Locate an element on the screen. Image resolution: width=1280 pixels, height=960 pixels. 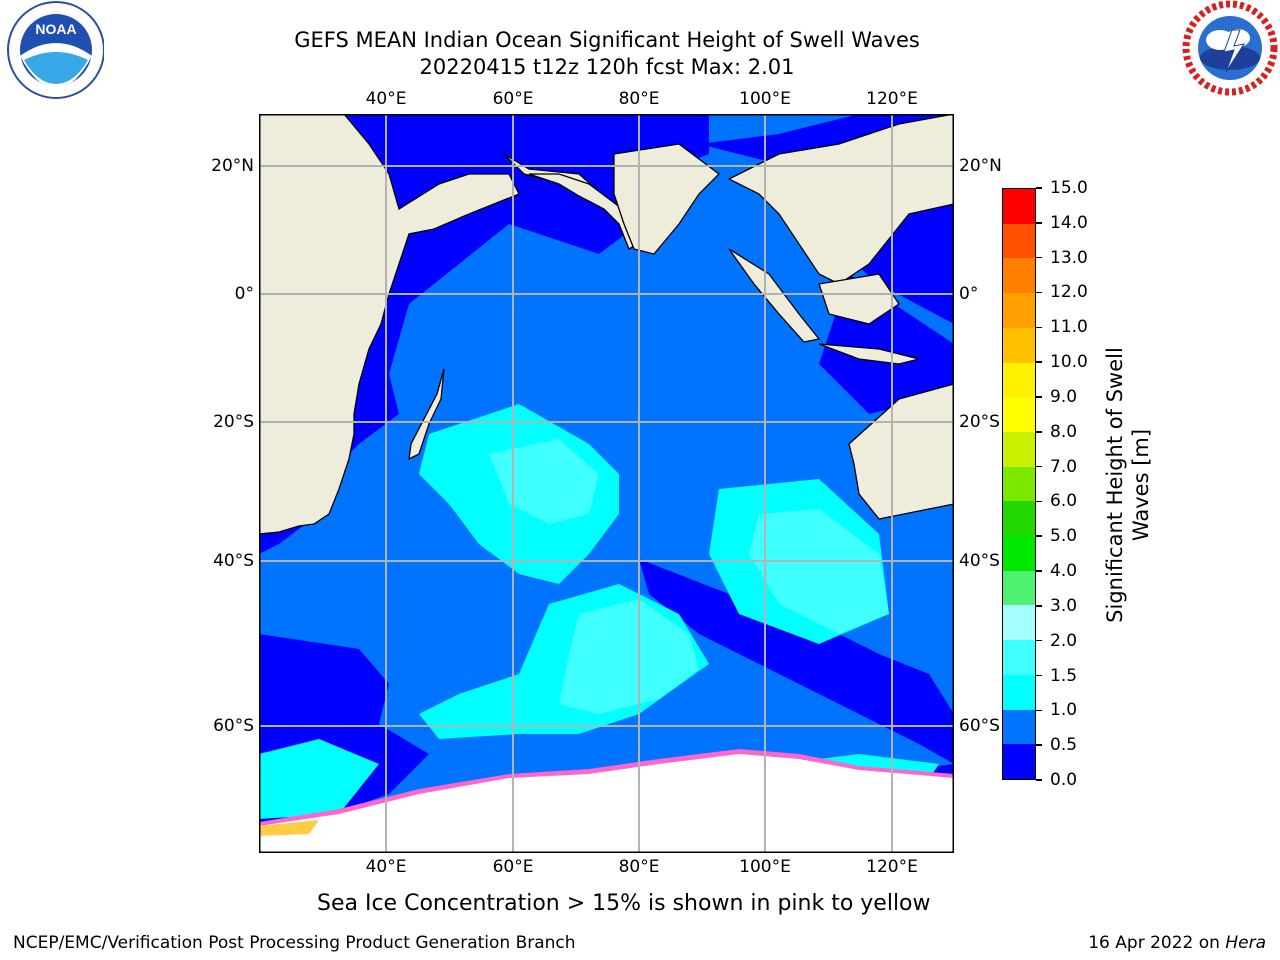
lat-label-right-20s: 20°S is located at coordinates (979, 422).